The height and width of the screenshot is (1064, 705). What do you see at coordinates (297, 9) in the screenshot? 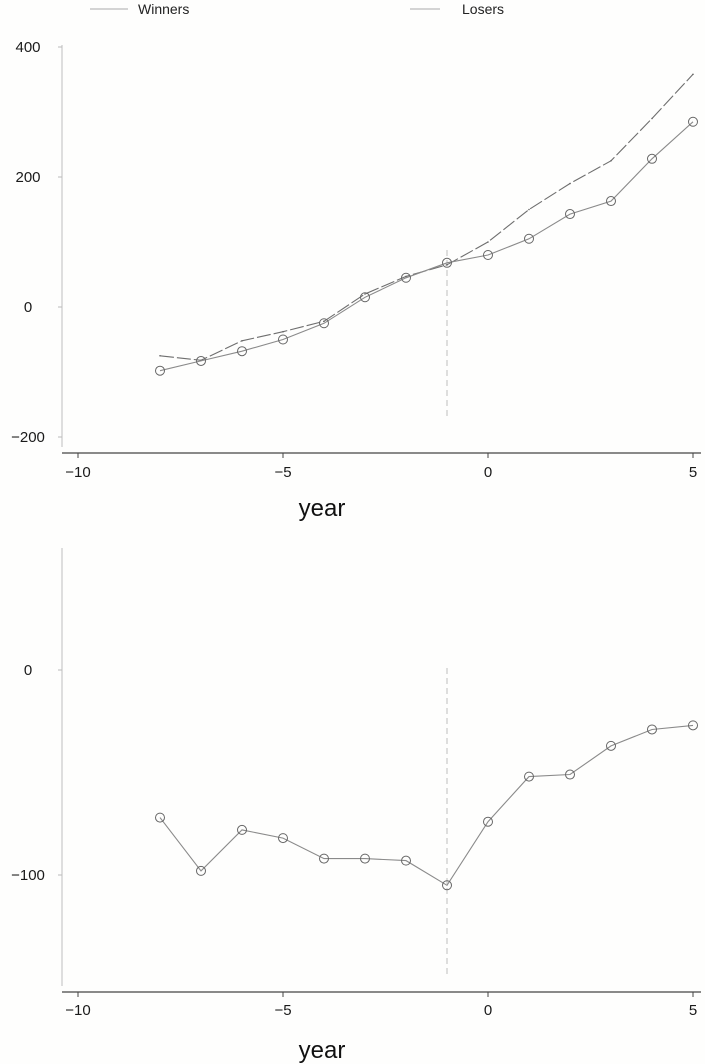
I see `legend: Winners Losers` at bounding box center [297, 9].